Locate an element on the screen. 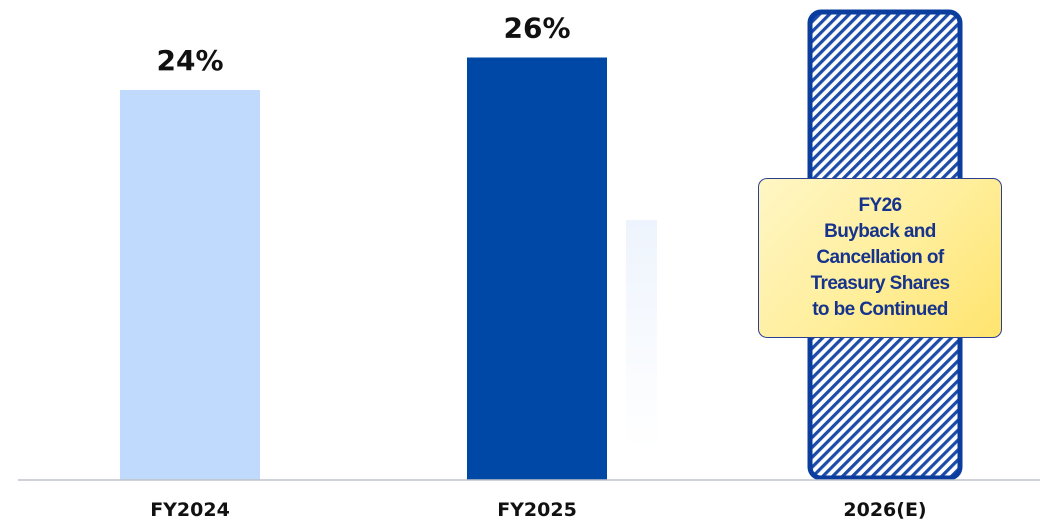 Image resolution: width=1040 pixels, height=520 pixels. callout-line-1: FY26 is located at coordinates (880, 205).